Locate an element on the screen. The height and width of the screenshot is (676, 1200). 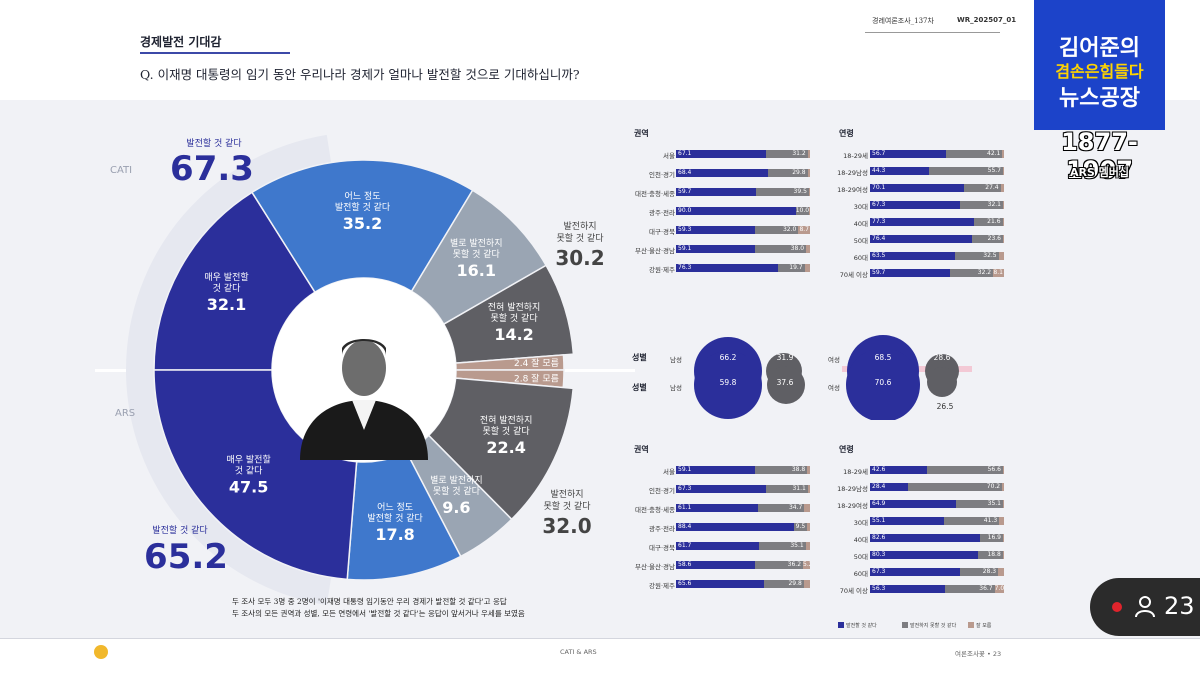
panel-1-row-4-seg-0: 77.3 is located at coordinates (922, 222).